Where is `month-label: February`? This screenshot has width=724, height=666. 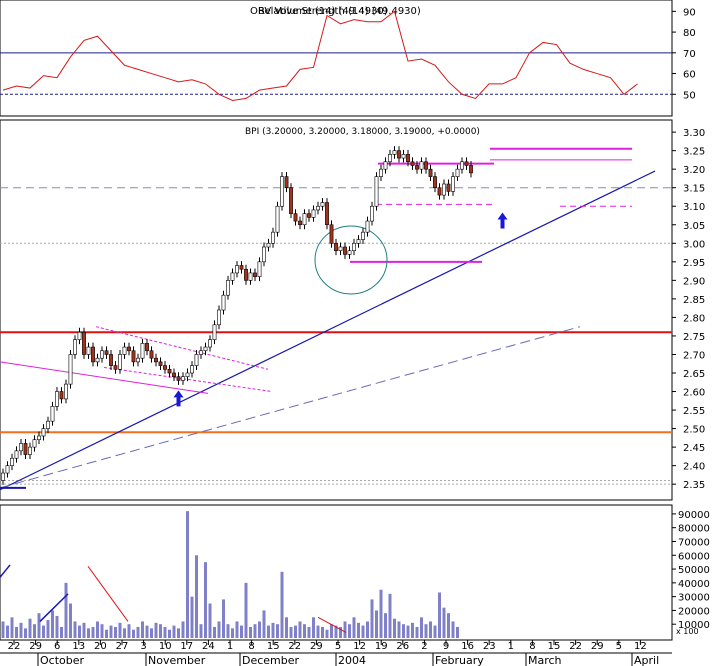
month-label: February is located at coordinates (459, 660).